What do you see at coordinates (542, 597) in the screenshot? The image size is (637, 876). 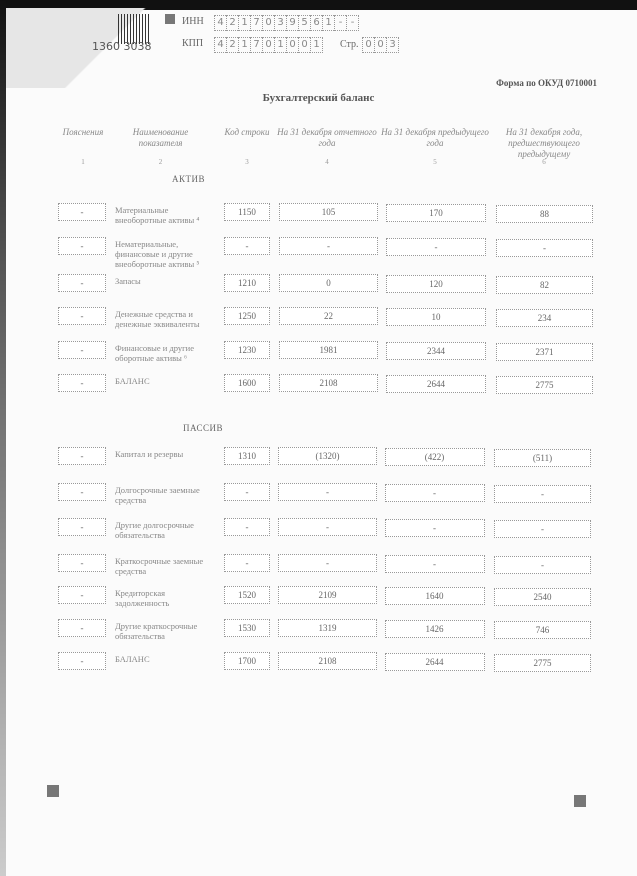 I see `value-field: 2540` at bounding box center [542, 597].